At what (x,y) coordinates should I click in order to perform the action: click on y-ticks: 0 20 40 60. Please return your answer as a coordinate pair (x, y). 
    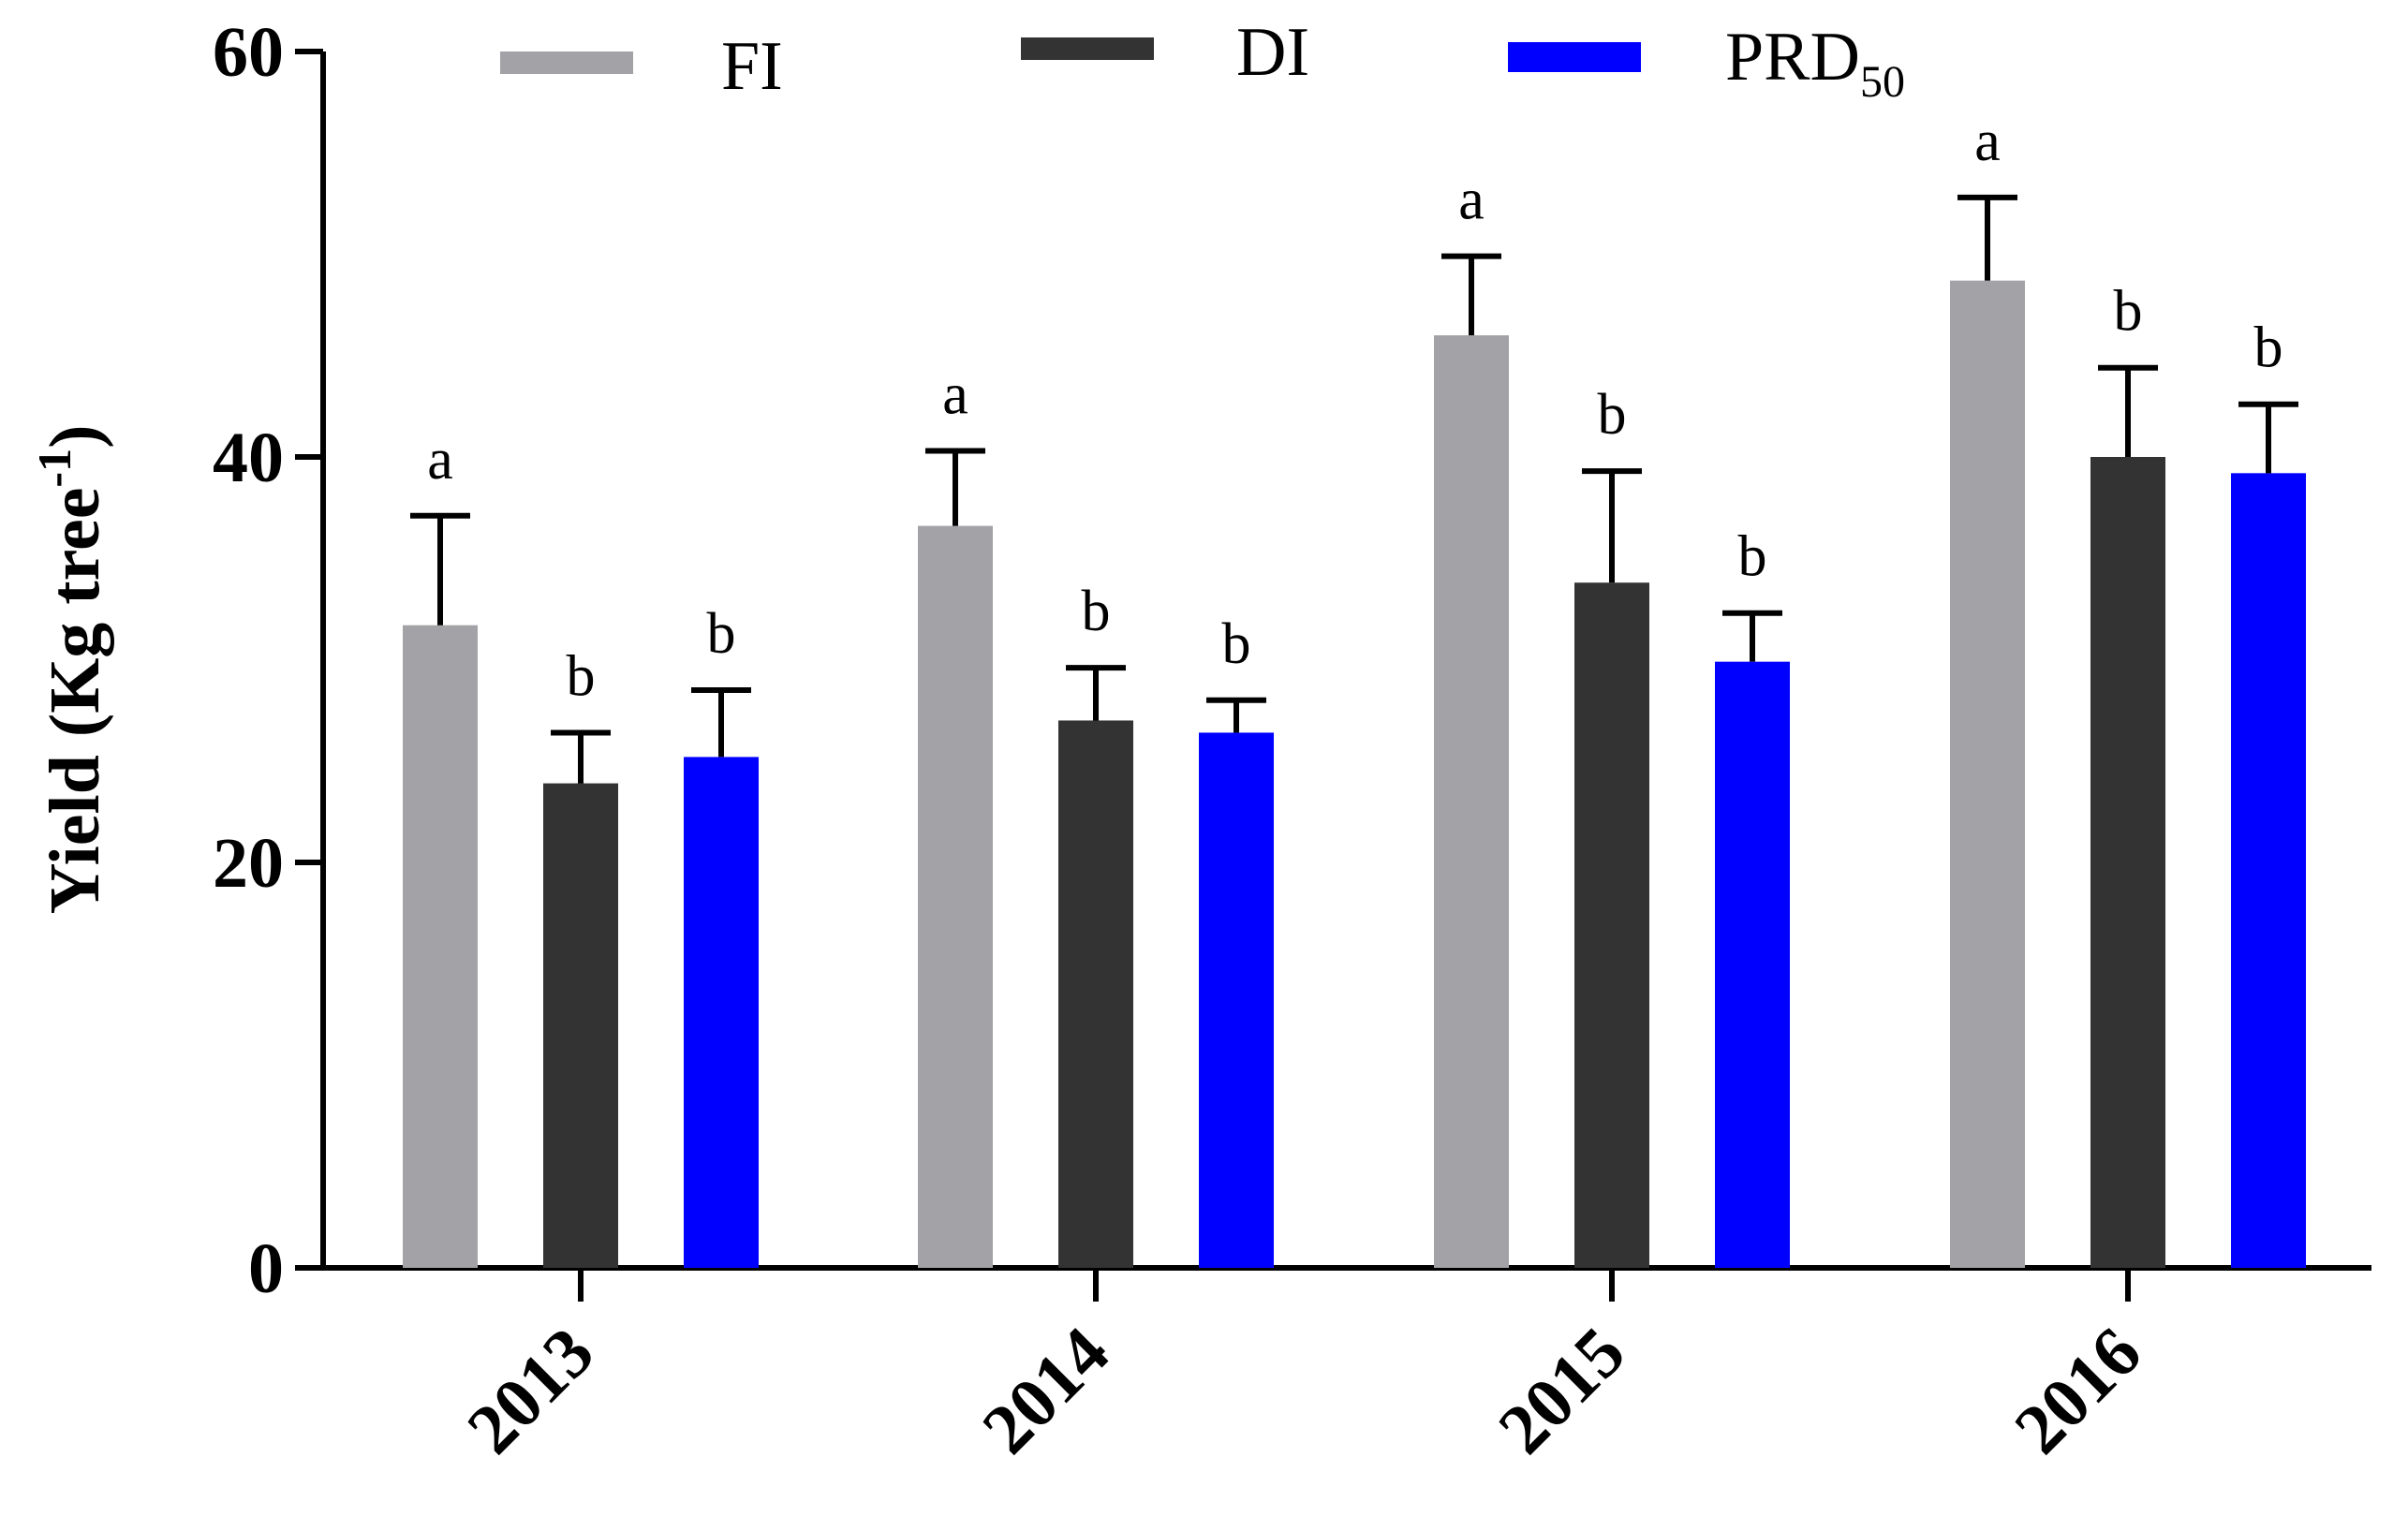
    Looking at the image, I should click on (268, 660).